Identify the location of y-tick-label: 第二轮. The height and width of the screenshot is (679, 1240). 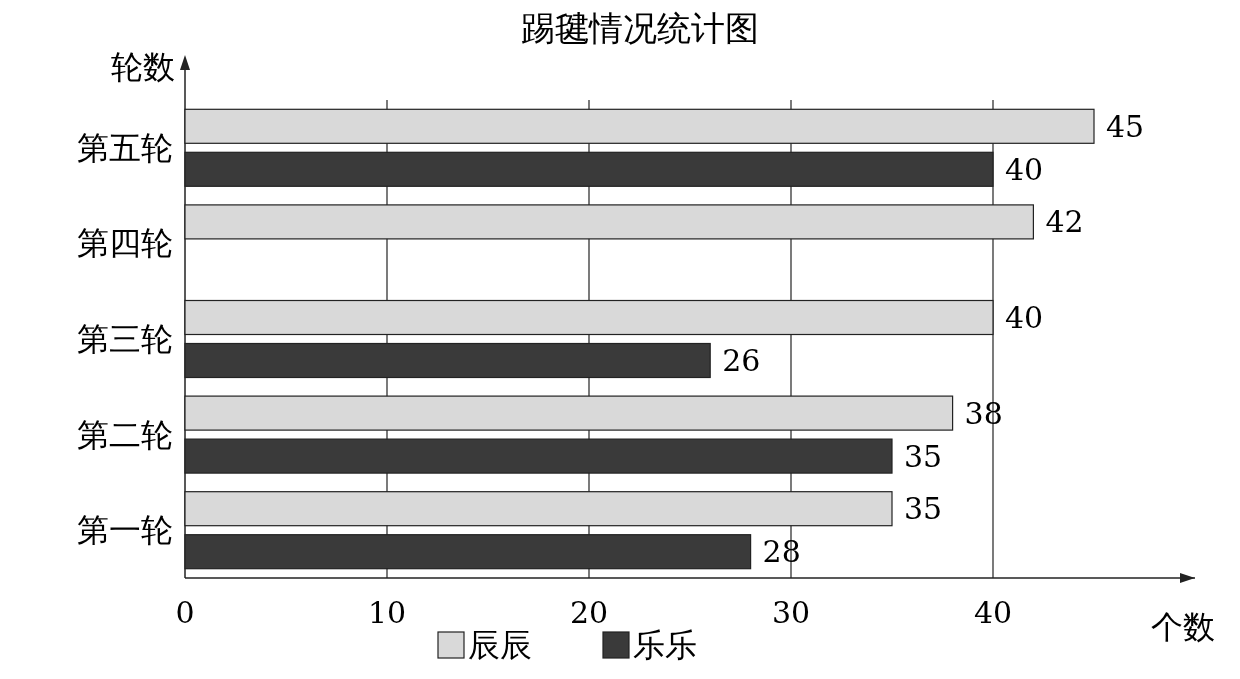
(125, 434).